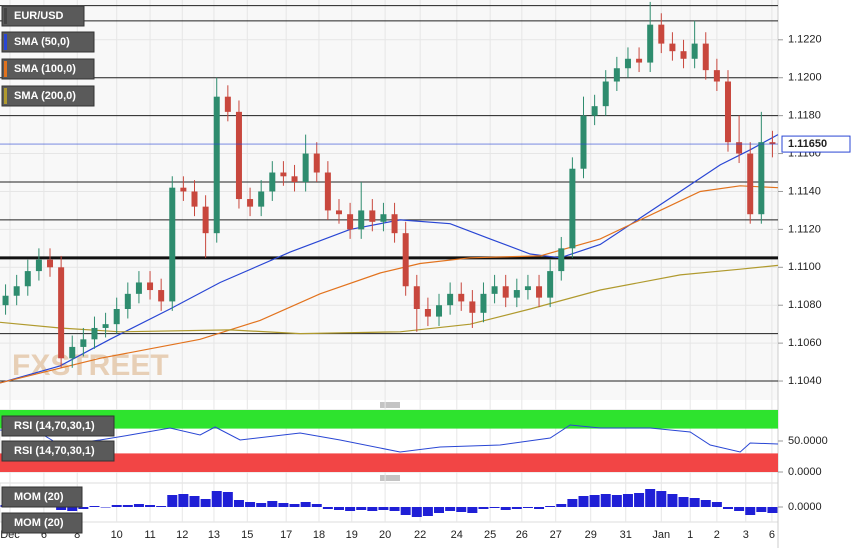 The width and height of the screenshot is (853, 548). I want to click on x-tick-label: 3, so click(746, 535).